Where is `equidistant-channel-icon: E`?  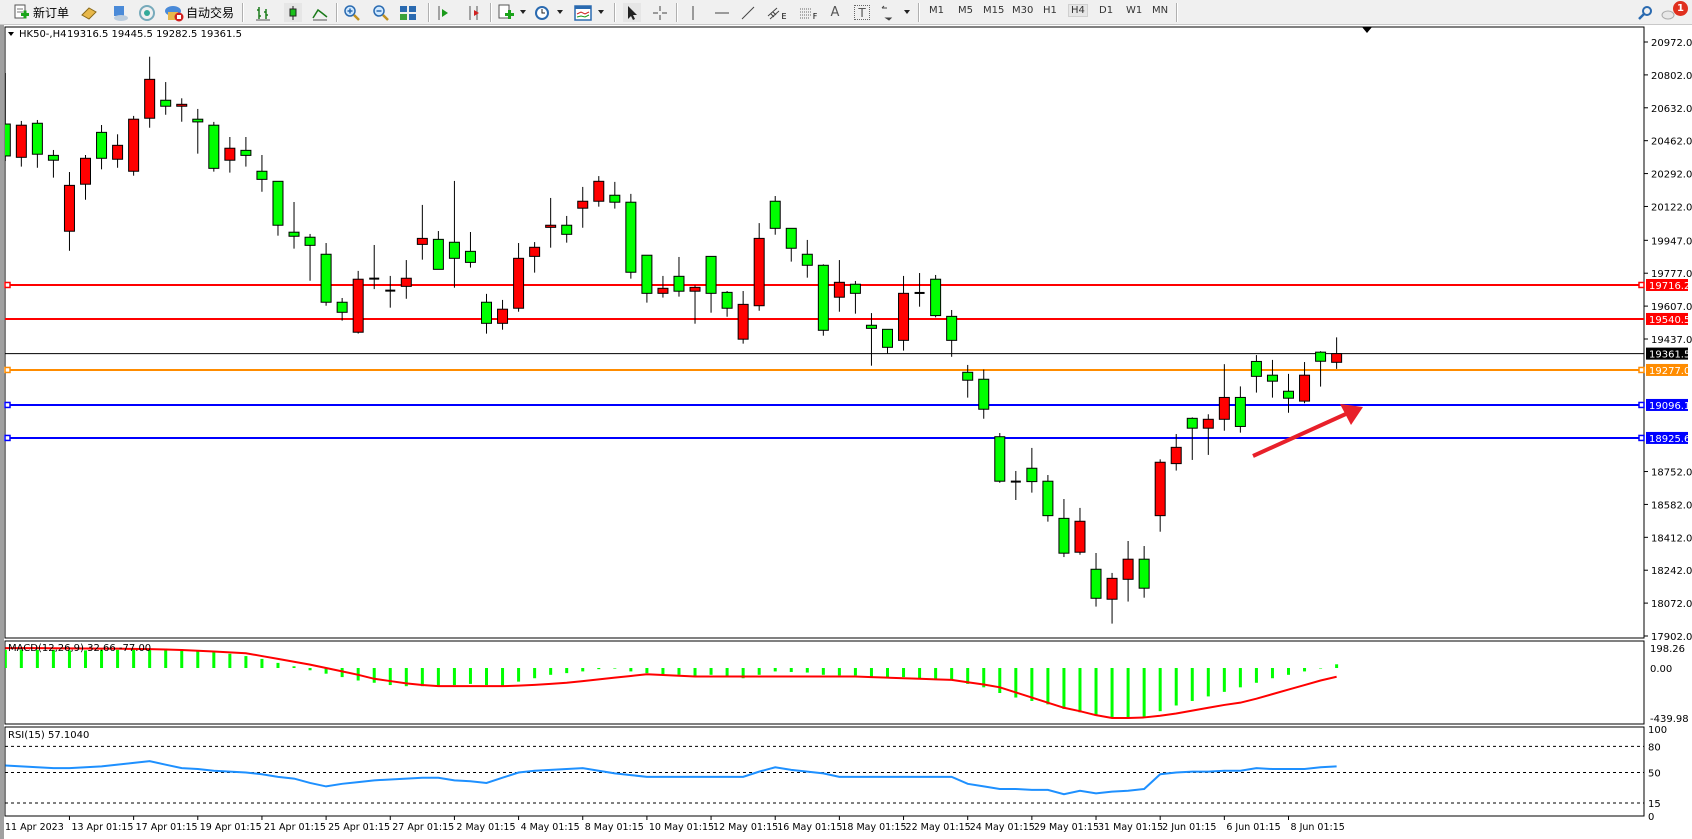 equidistant-channel-icon: E is located at coordinates (777, 12).